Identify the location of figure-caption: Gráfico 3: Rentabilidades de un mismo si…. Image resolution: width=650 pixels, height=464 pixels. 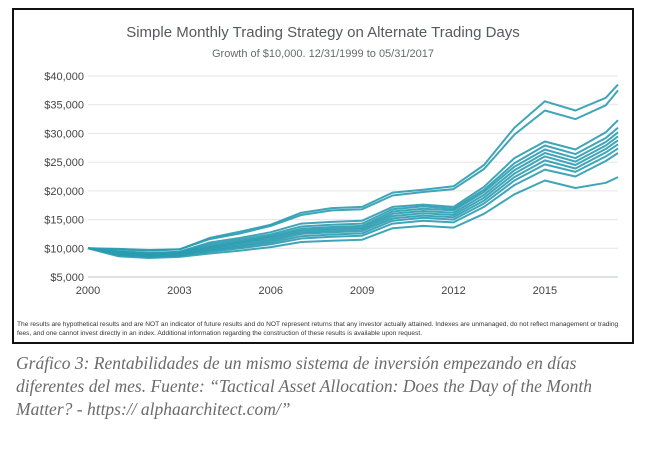
(304, 386).